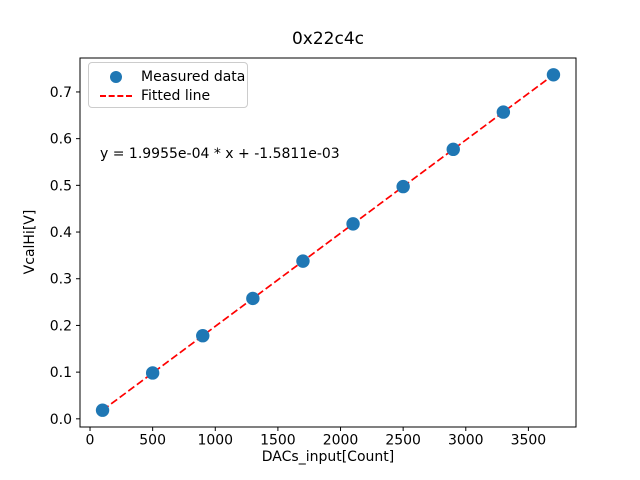  I want to click on chart-title: 0x22c4c, so click(328, 39).